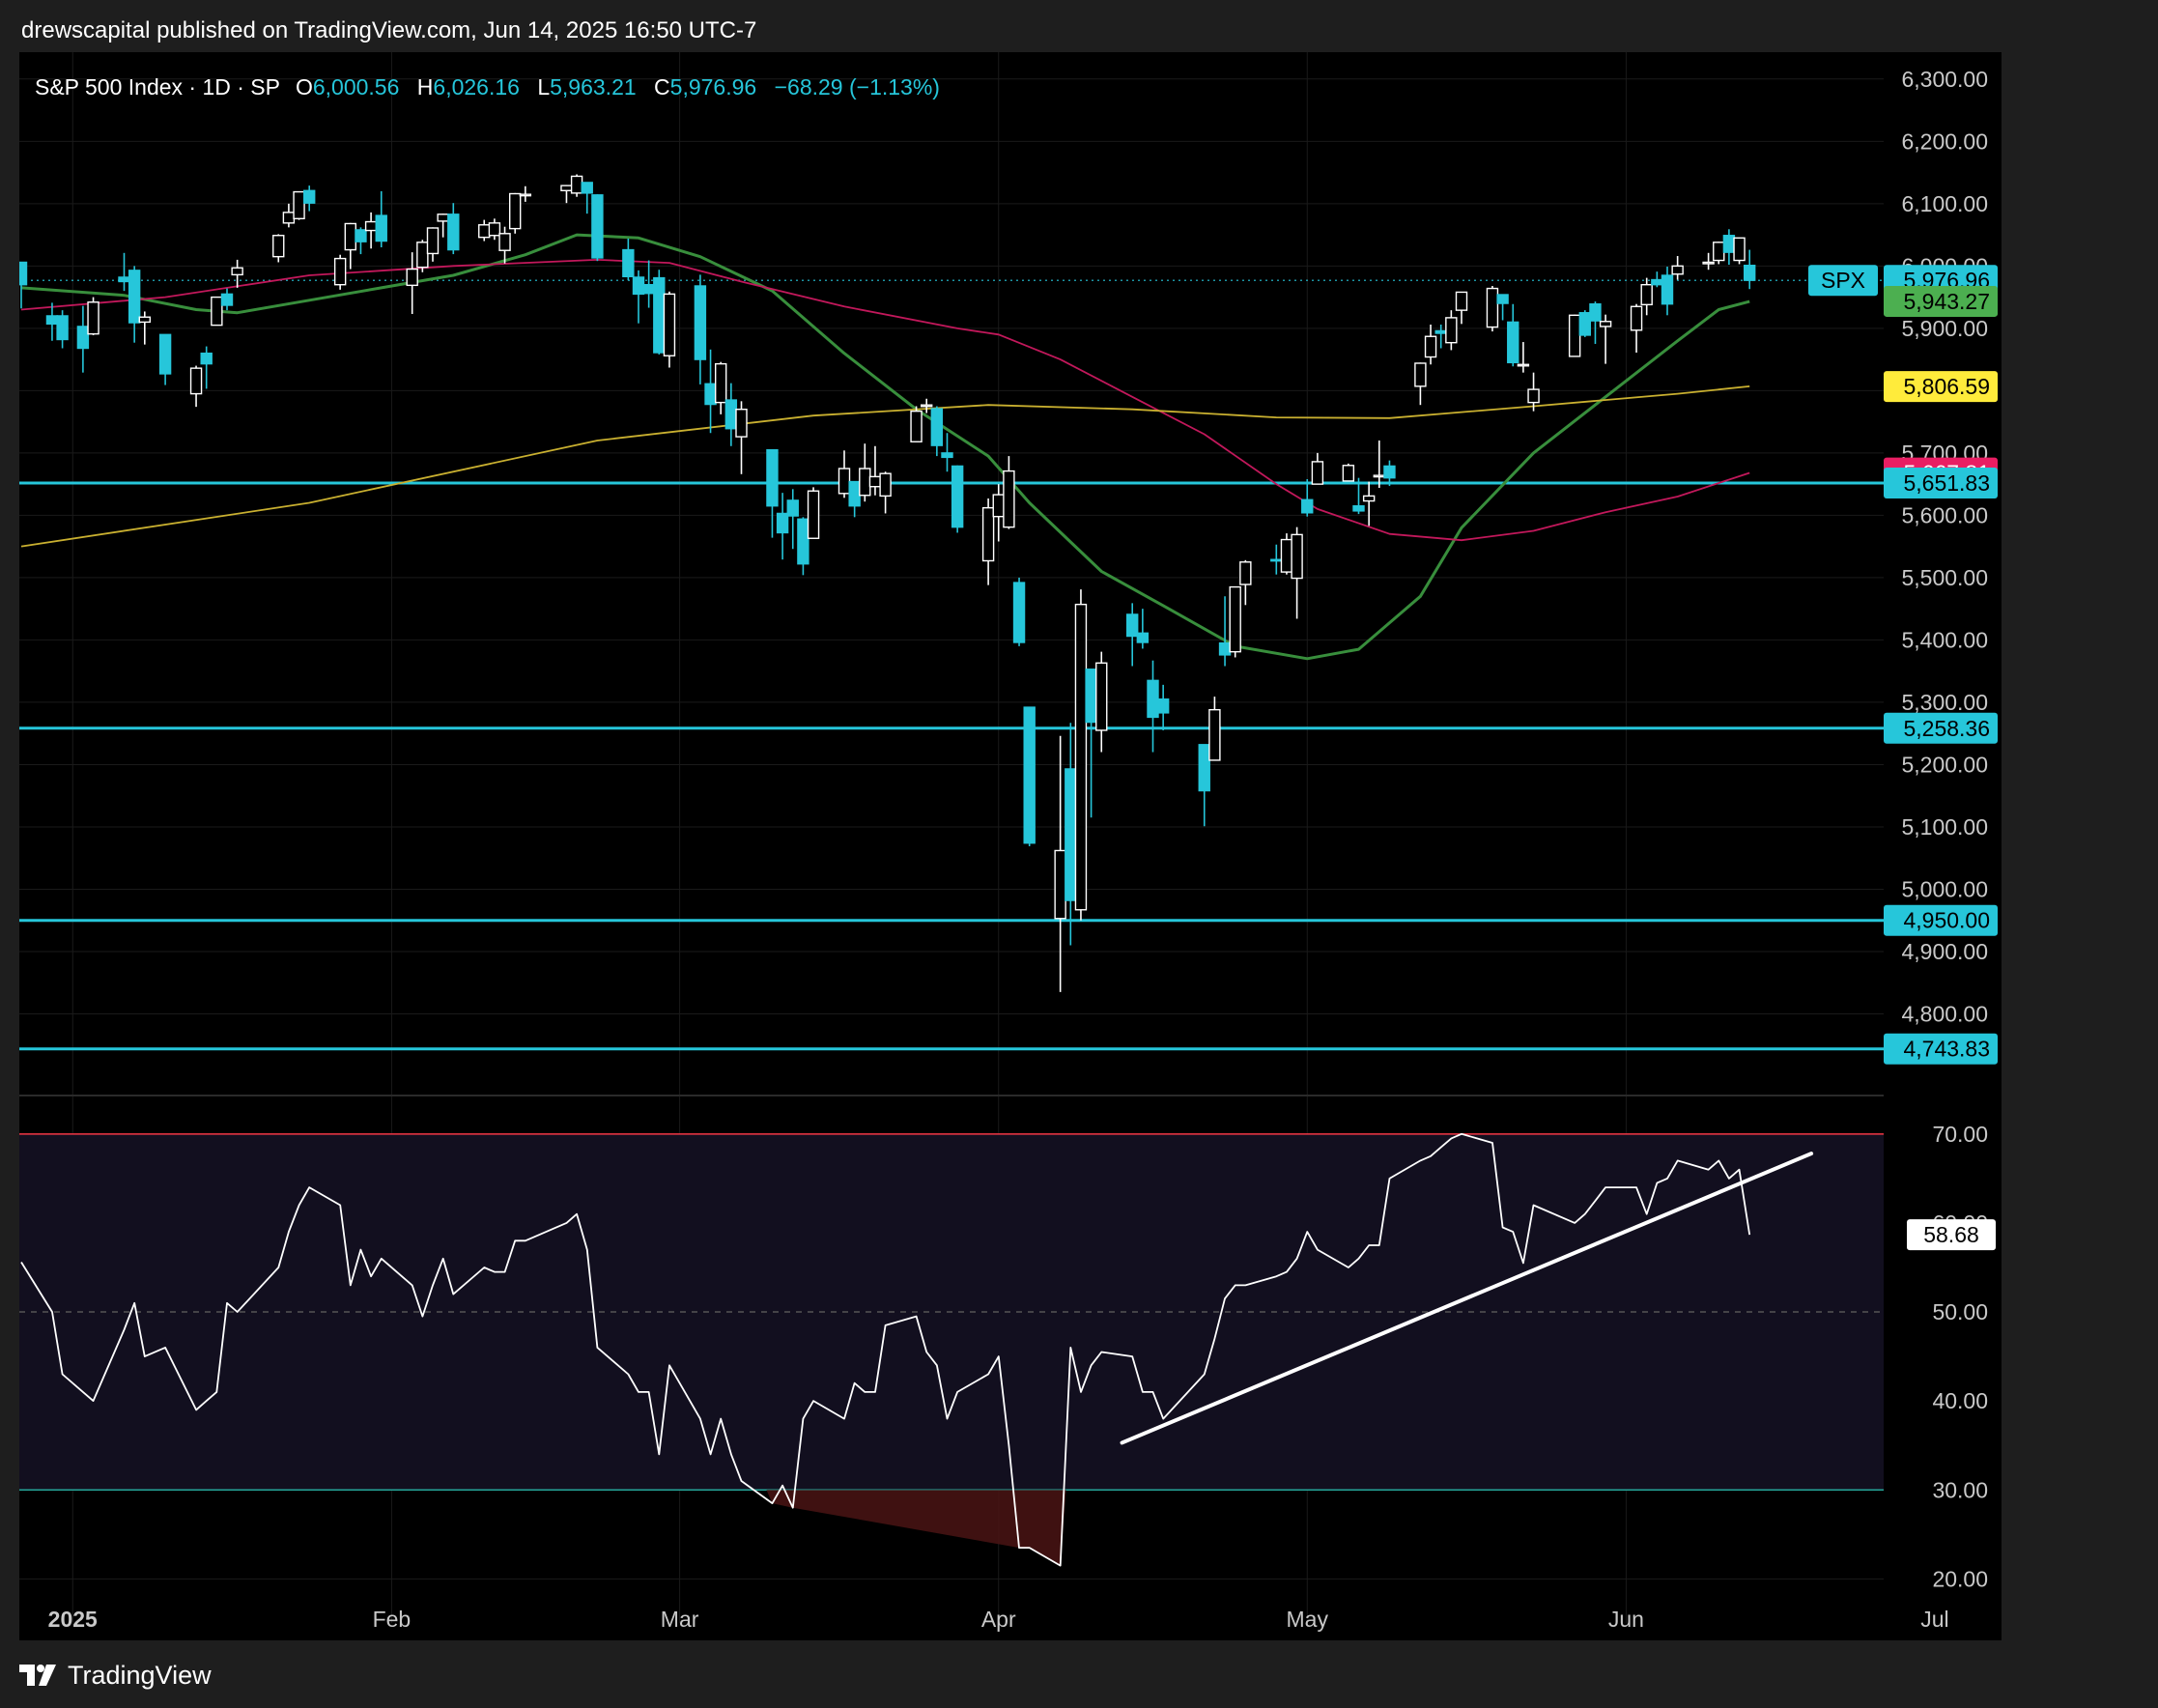 The width and height of the screenshot is (2158, 1708). What do you see at coordinates (1944, 141) in the screenshot?
I see `price-tick-label: 6,200.00` at bounding box center [1944, 141].